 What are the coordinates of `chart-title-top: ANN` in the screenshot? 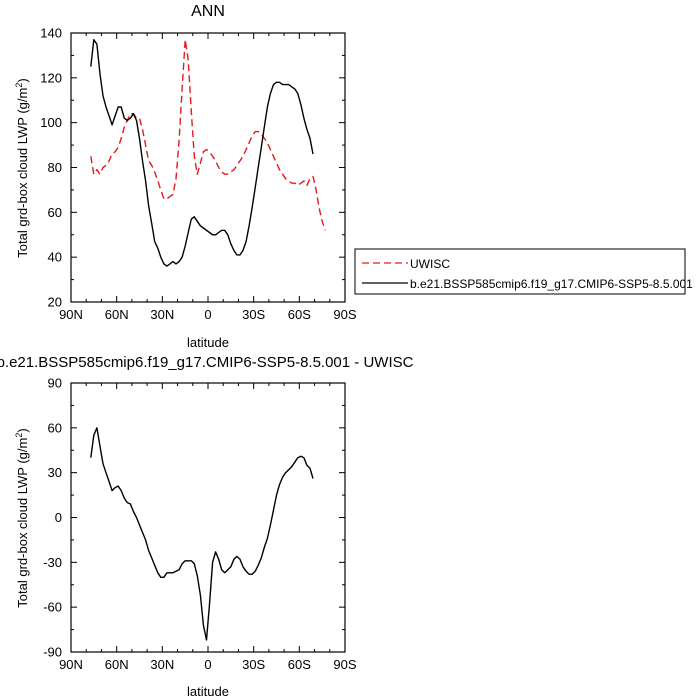 It's located at (208, 11).